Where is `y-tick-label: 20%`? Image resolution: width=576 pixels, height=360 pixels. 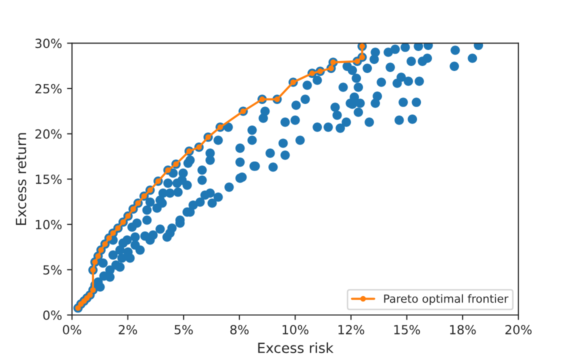
y-tick-label: 20% is located at coordinates (48, 134).